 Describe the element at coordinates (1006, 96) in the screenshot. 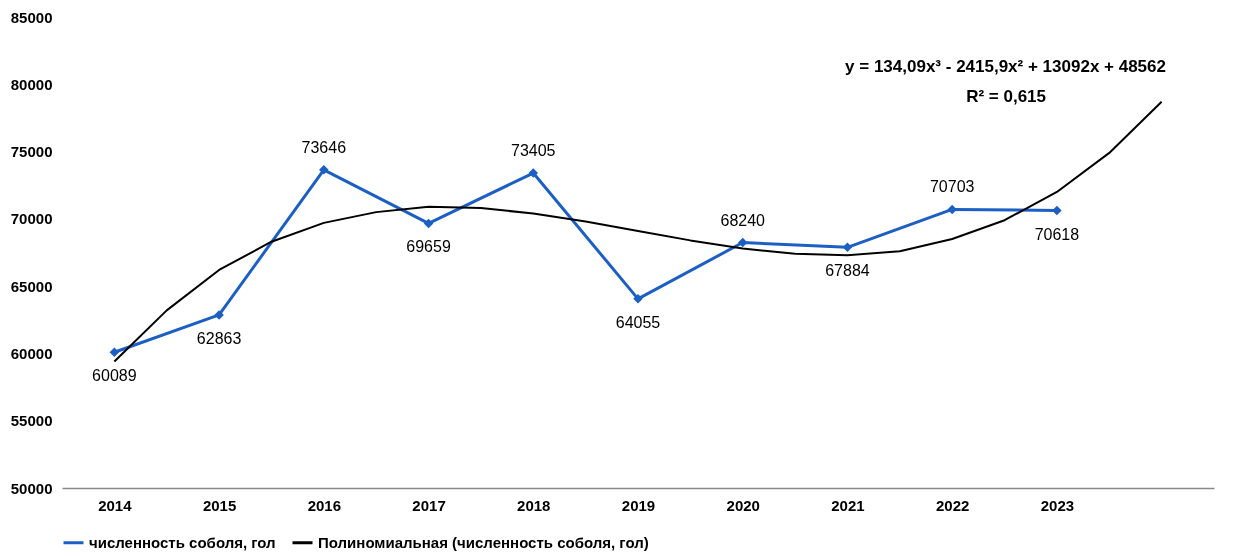

I see `annotation: R² = 0,615` at that location.